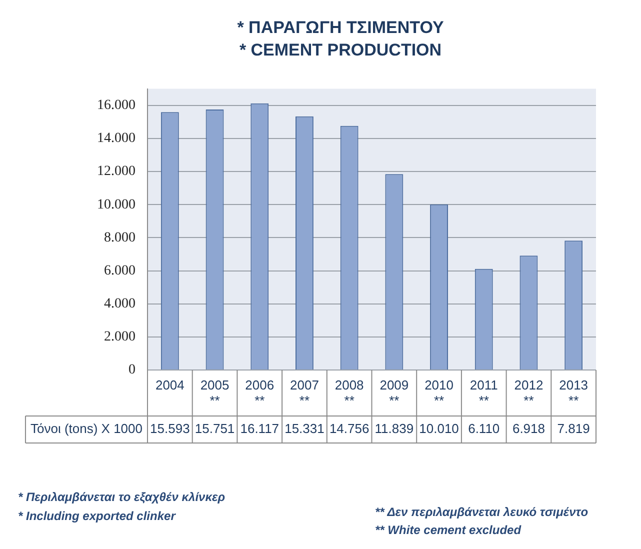 The width and height of the screenshot is (641, 549). I want to click on chart-subtitle: * CEMENT PRODUCTION, so click(340, 50).